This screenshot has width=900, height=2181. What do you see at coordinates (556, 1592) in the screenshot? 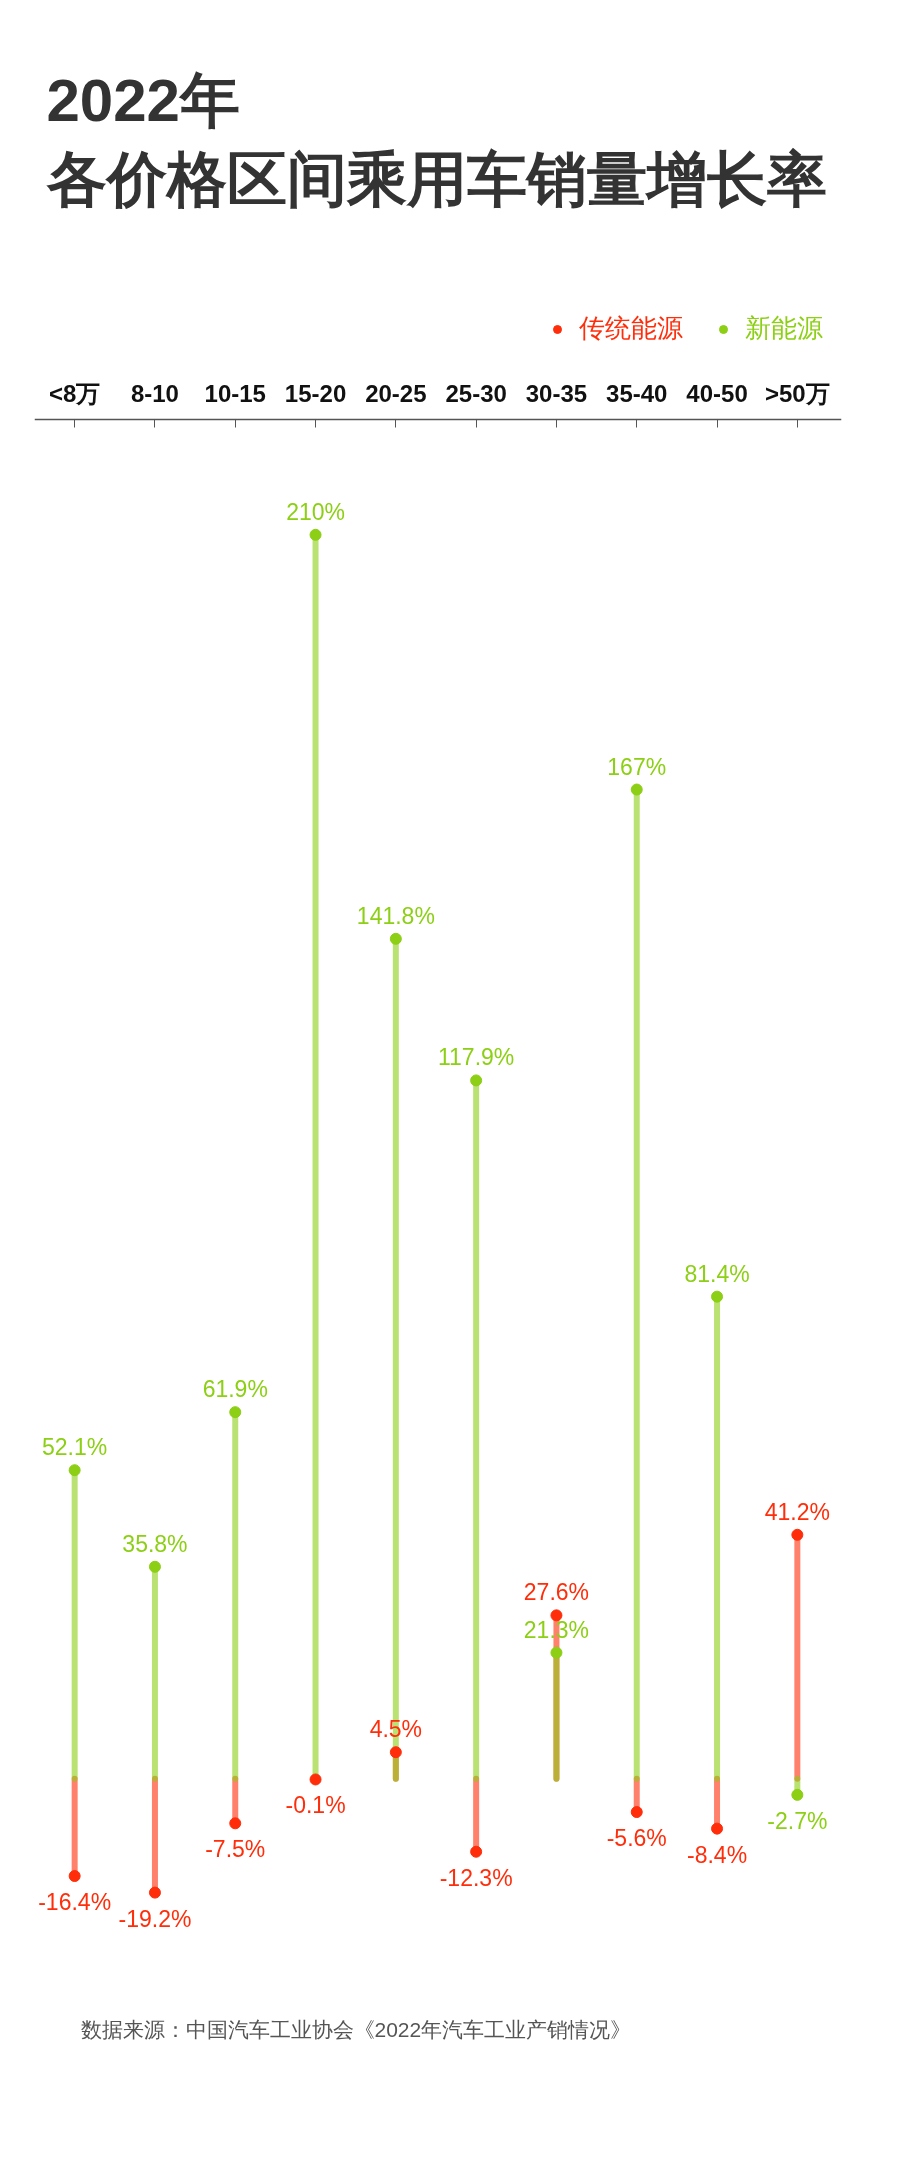
I see `data-label: 27.6%` at bounding box center [556, 1592].